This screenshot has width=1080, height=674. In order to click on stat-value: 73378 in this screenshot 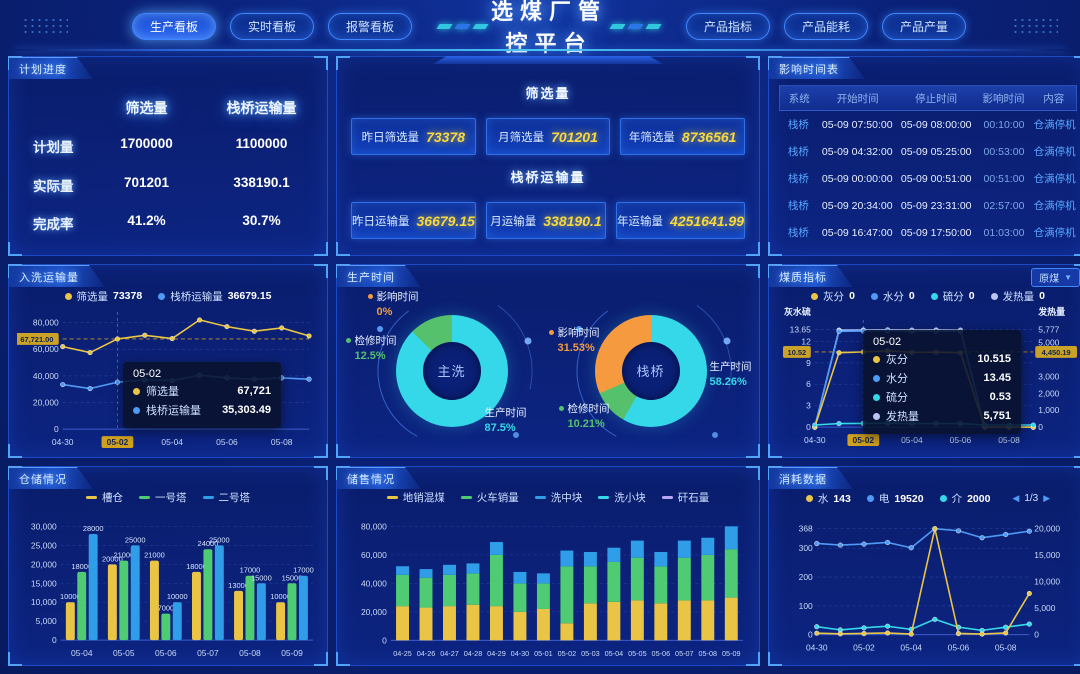, I will do `click(446, 136)`.